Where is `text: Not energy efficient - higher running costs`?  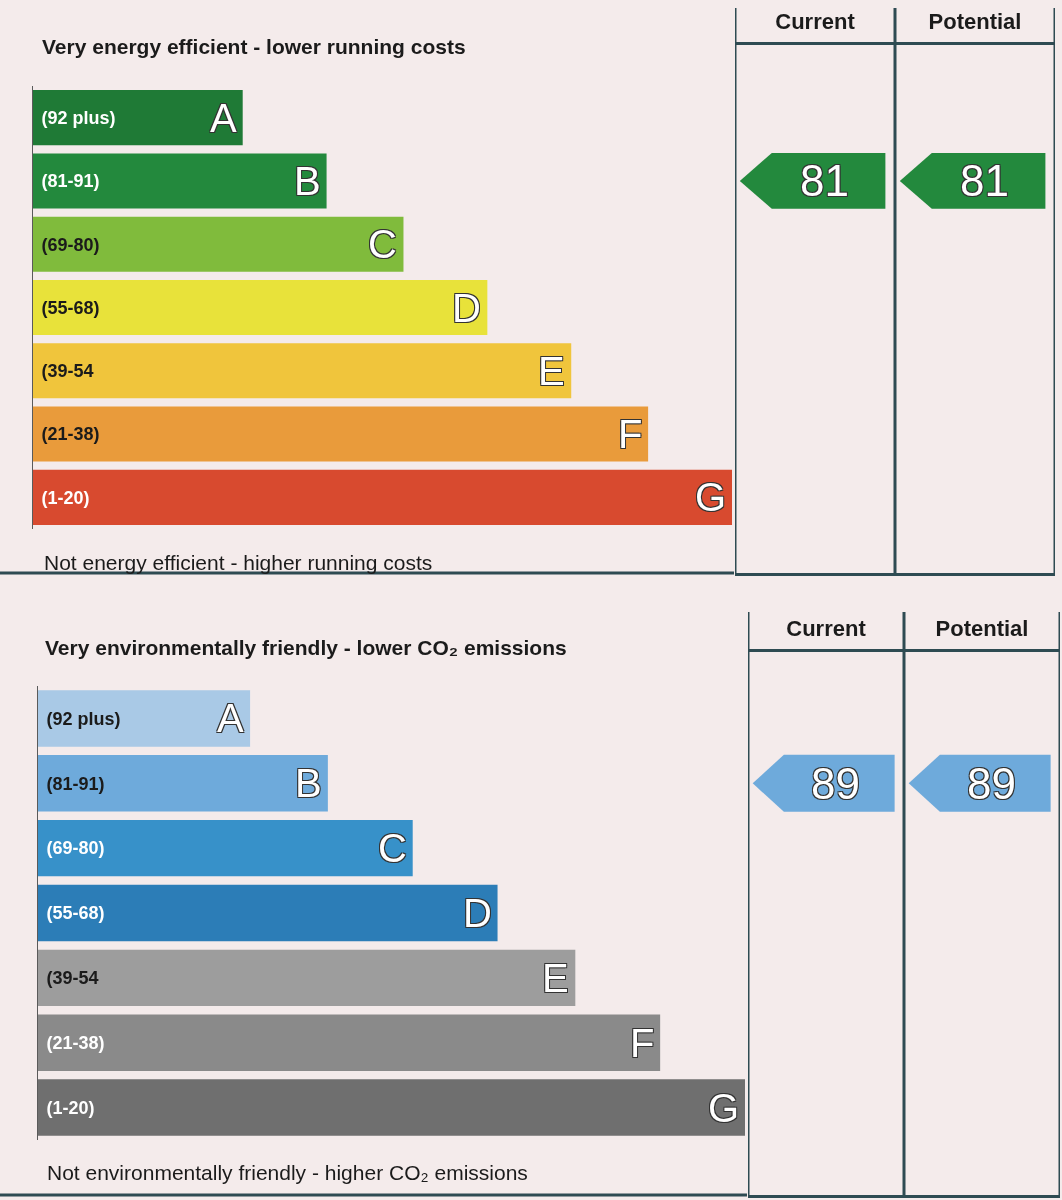 text: Not energy efficient - higher running costs is located at coordinates (238, 562).